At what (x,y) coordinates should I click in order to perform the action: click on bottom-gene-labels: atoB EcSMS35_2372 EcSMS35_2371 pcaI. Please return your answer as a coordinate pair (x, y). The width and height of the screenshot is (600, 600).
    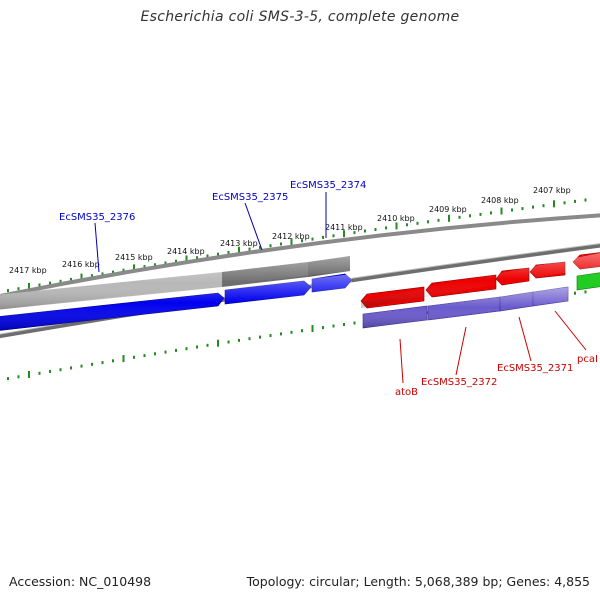
    Looking at the image, I should click on (496, 376).